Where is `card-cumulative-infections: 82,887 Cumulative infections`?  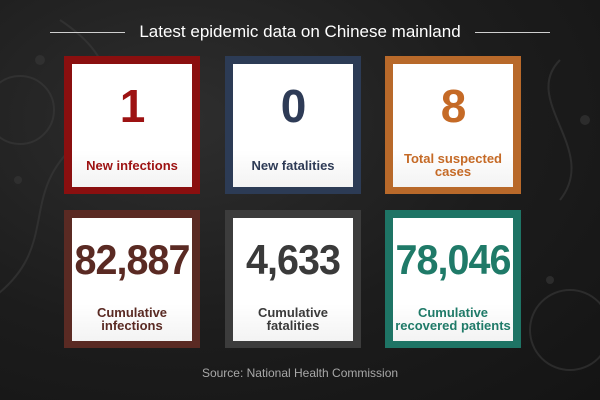 card-cumulative-infections: 82,887 Cumulative infections is located at coordinates (132, 279).